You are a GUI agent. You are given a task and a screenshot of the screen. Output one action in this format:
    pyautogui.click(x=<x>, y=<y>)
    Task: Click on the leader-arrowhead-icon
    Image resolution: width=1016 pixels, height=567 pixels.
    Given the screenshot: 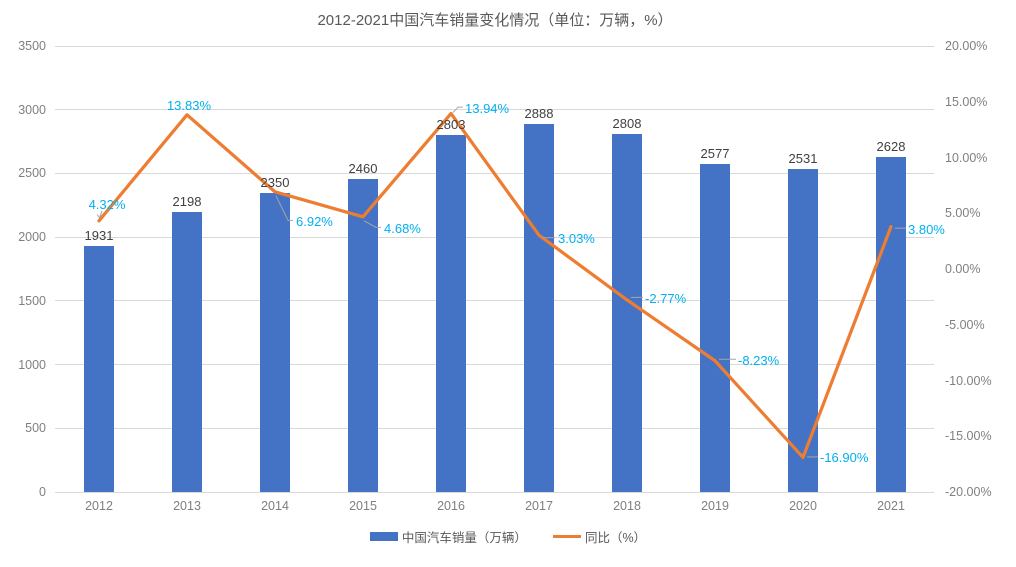 What is the action you would take?
    pyautogui.click(x=99, y=216)
    